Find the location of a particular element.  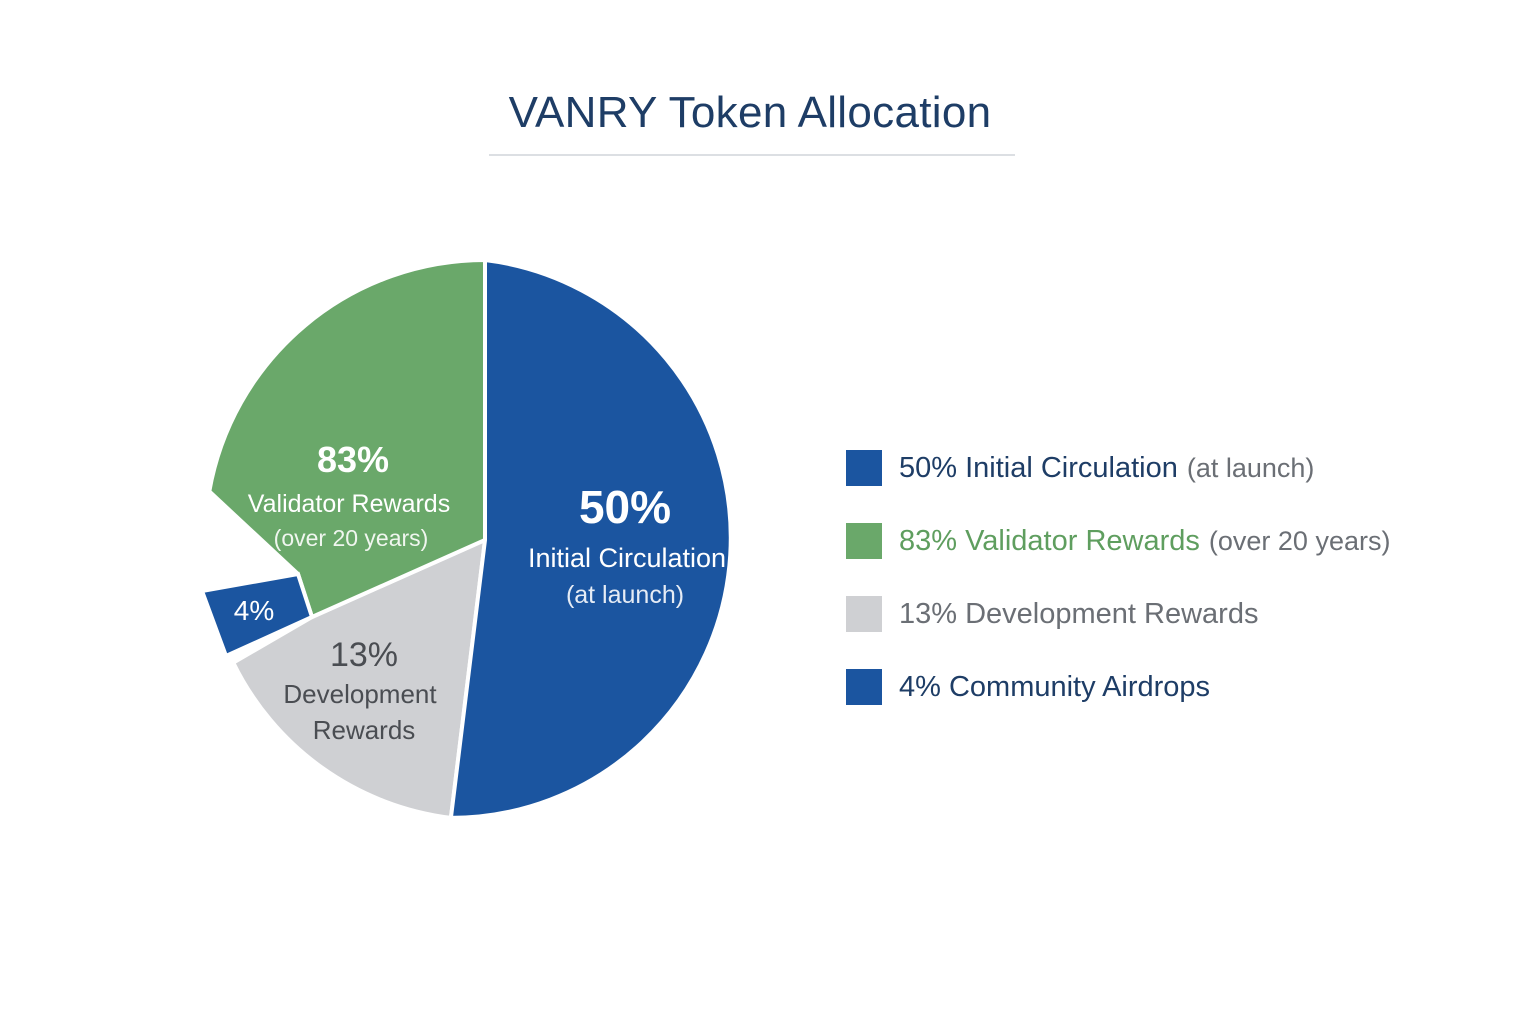

legend-item: 4% Community Airdrops is located at coordinates (1028, 687).